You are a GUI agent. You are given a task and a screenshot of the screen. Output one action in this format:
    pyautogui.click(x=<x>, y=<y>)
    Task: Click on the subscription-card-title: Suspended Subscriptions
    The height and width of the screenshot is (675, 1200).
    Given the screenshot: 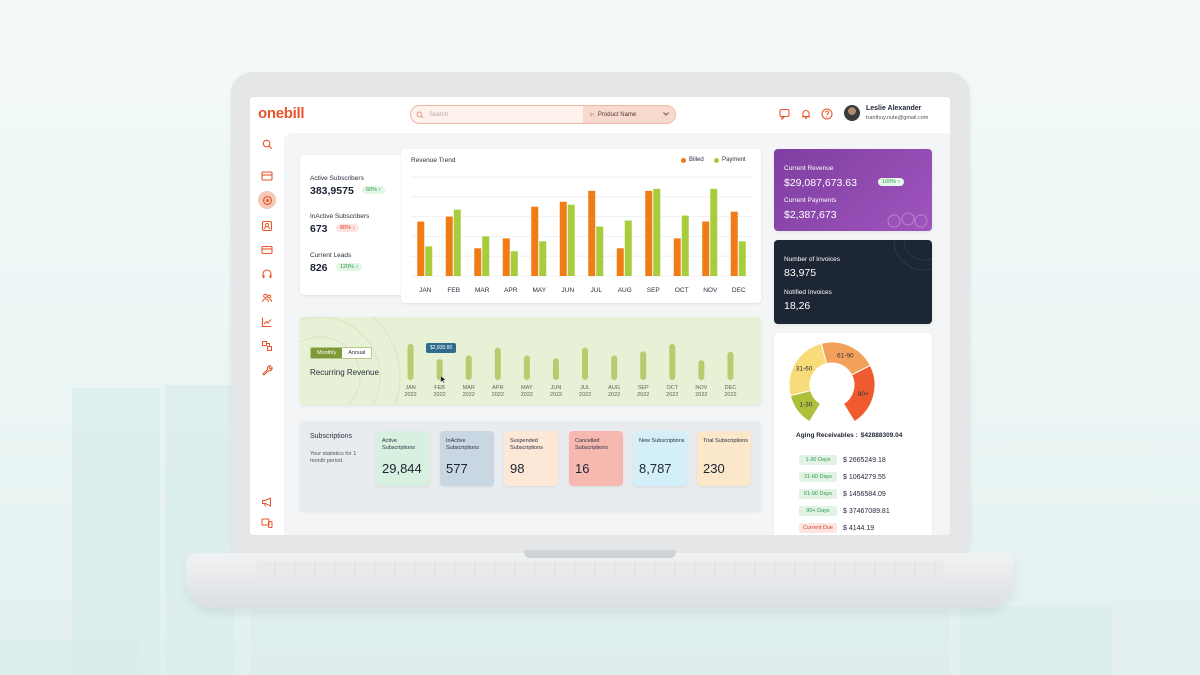 What is the action you would take?
    pyautogui.click(x=527, y=445)
    